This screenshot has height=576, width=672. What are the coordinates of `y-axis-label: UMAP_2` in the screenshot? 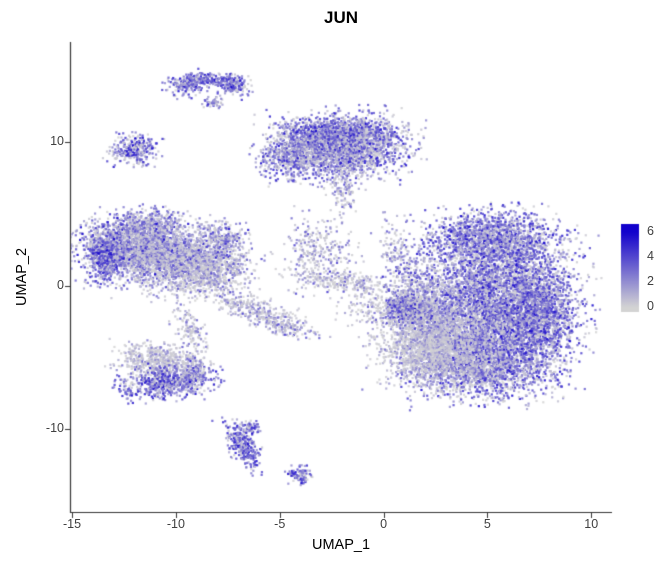 It's located at (22, 277).